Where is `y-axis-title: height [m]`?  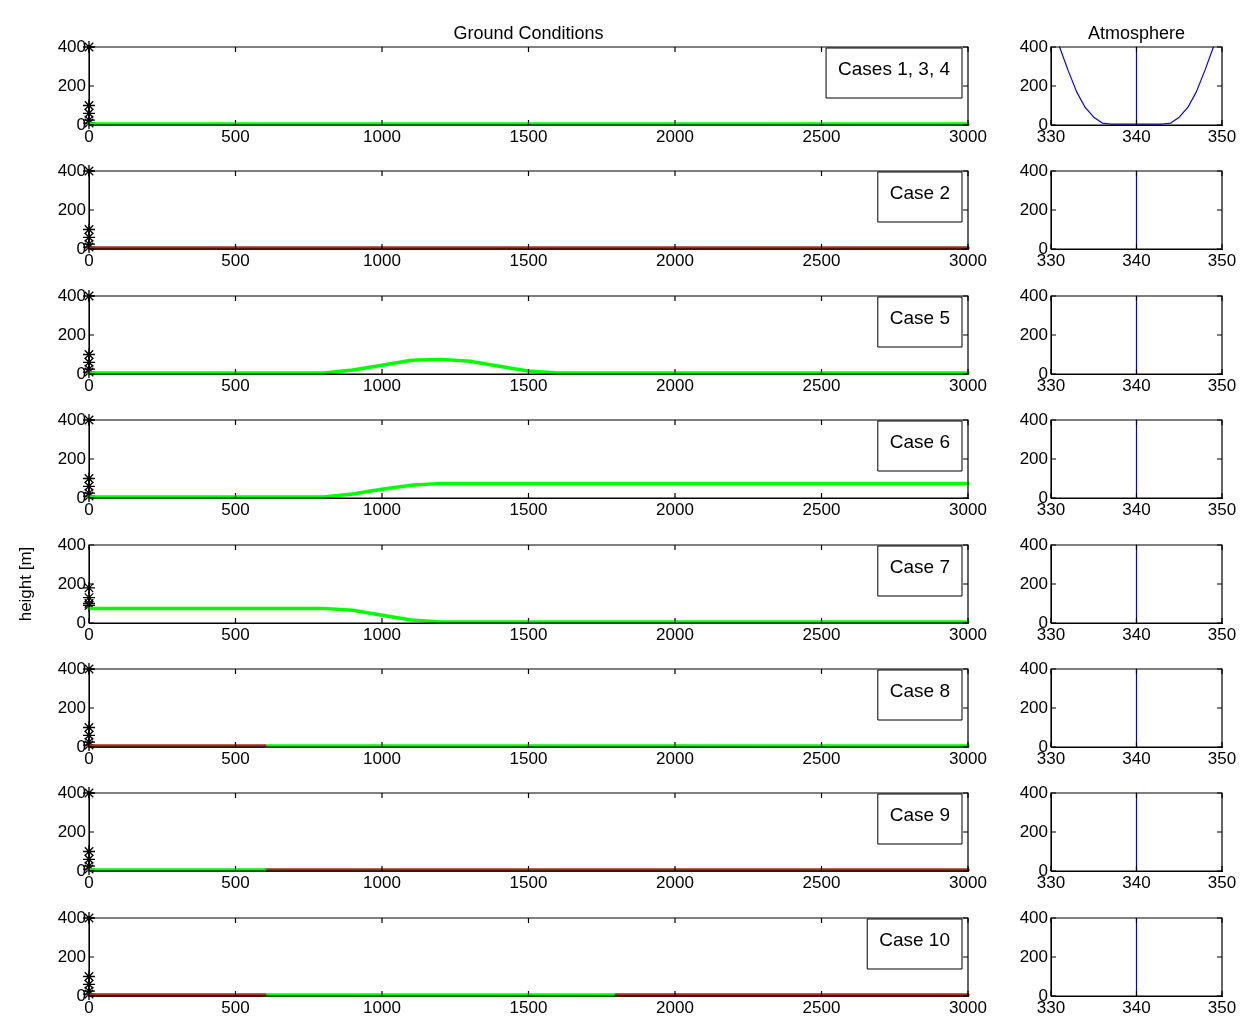 y-axis-title: height [m] is located at coordinates (25, 584).